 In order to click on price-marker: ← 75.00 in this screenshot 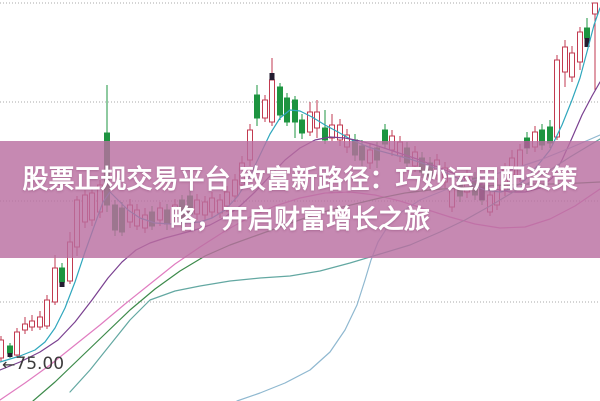, I will do `click(33, 364)`.